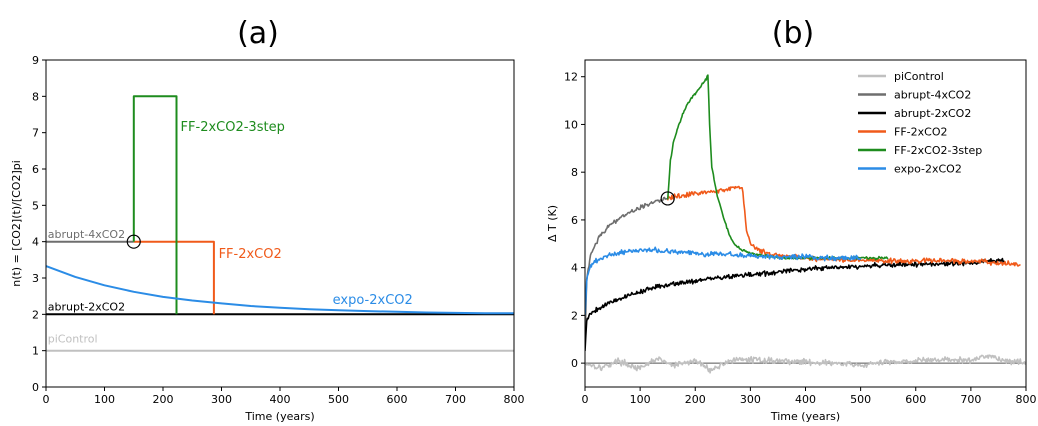 This screenshot has width=1038, height=426. I want to click on series-label-abrupt-4xCO2: abrupt-4xCO2, so click(86, 234).